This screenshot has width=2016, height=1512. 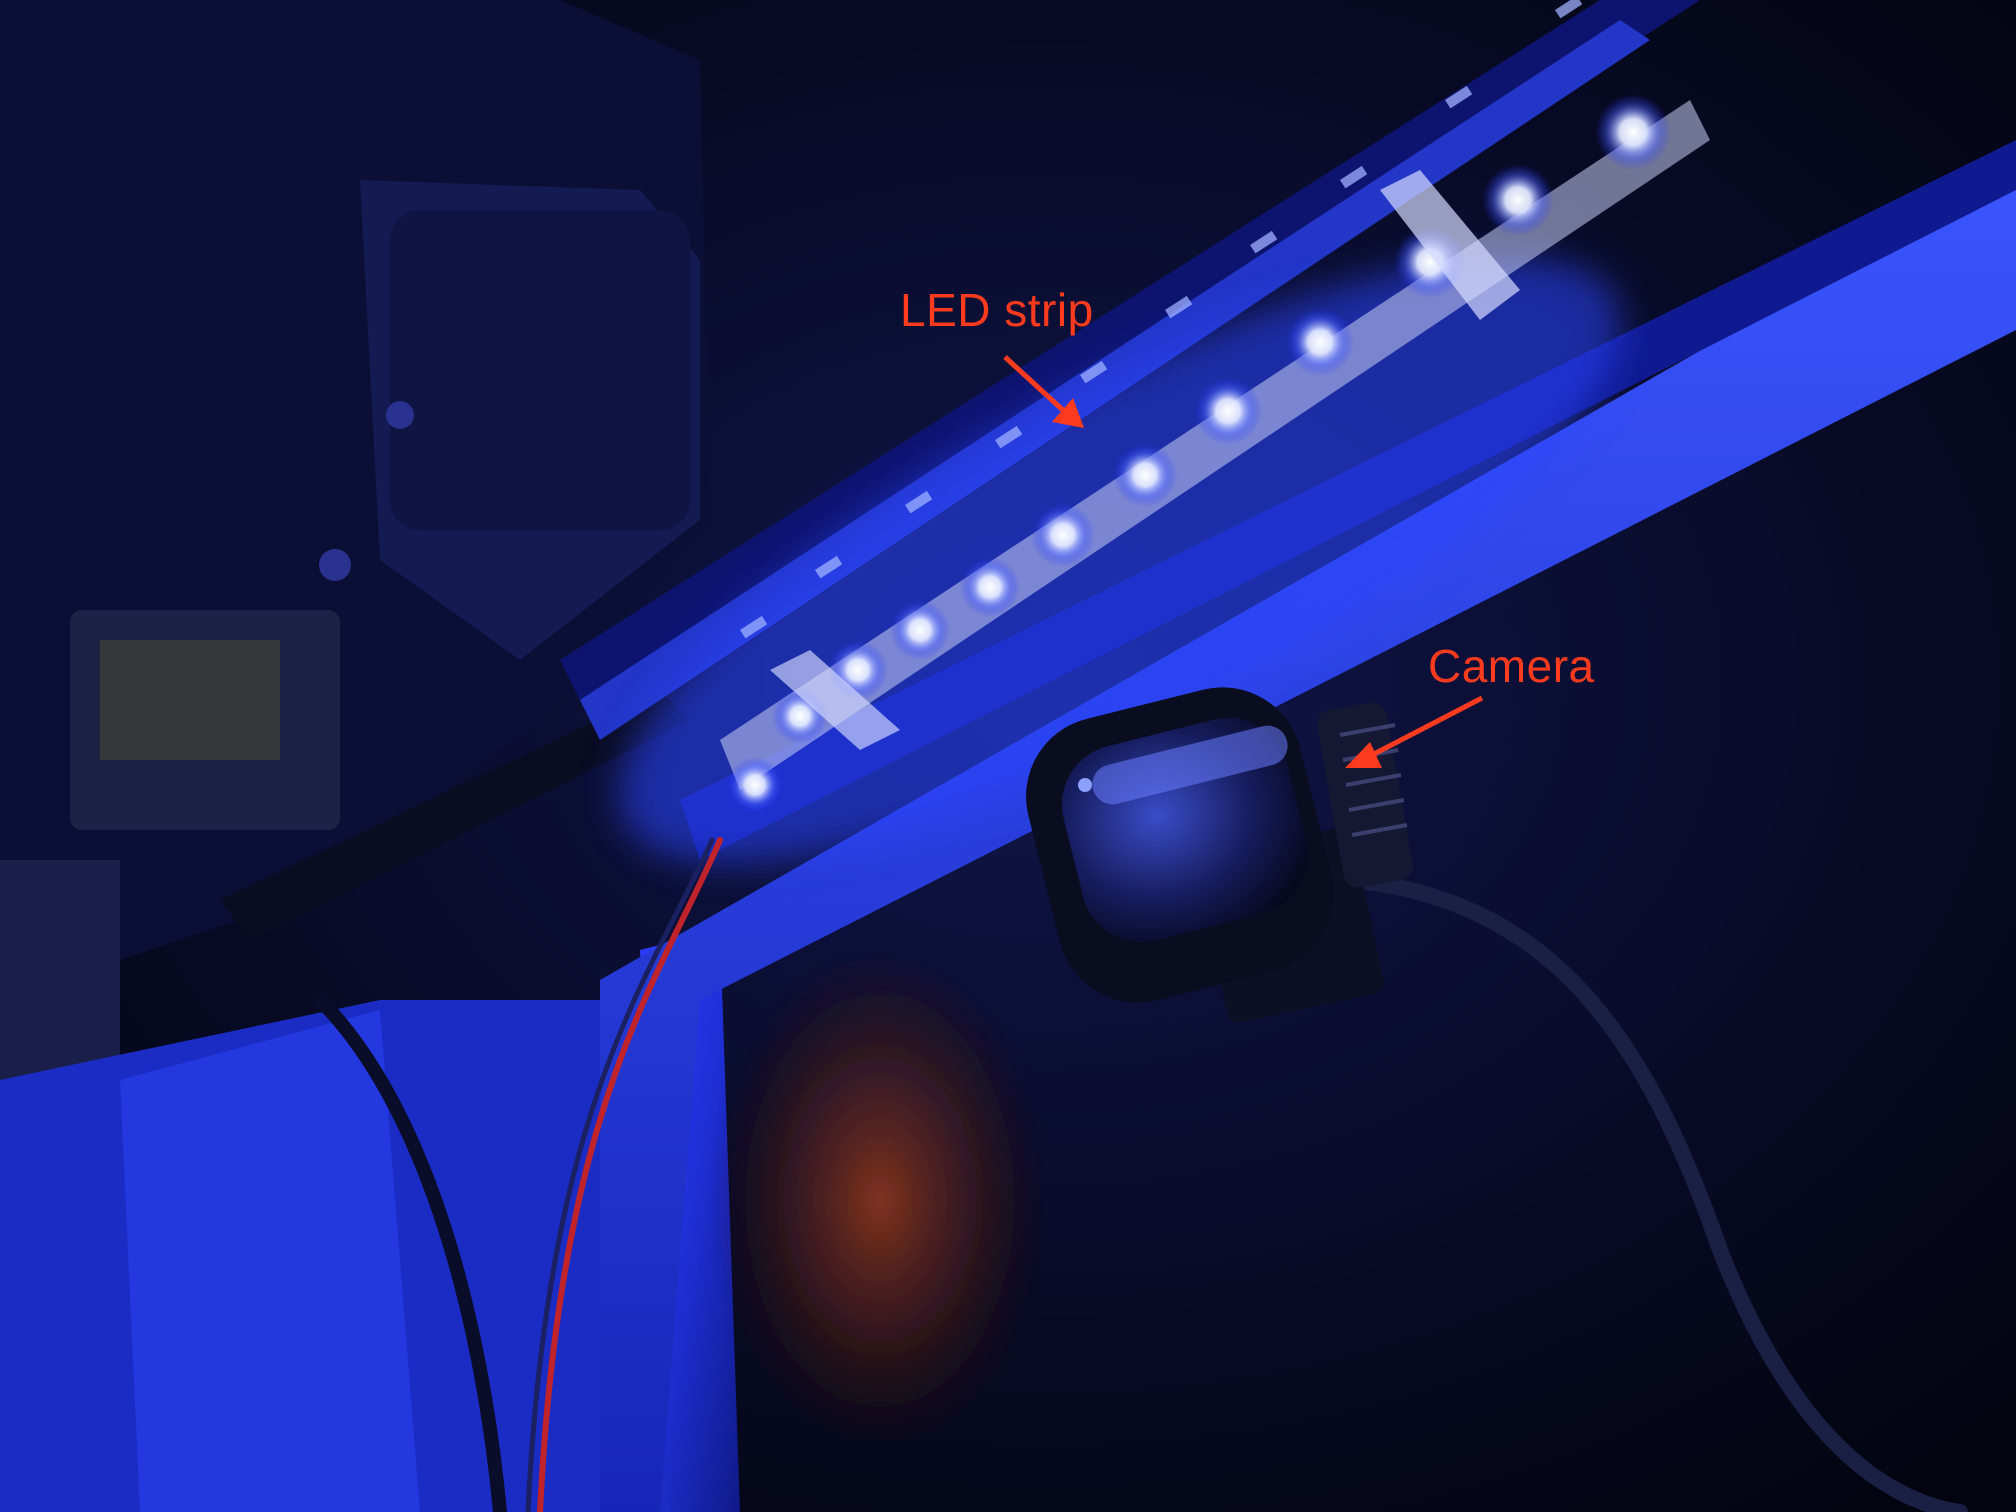 What do you see at coordinates (880, 1200) in the screenshot?
I see `background-figure` at bounding box center [880, 1200].